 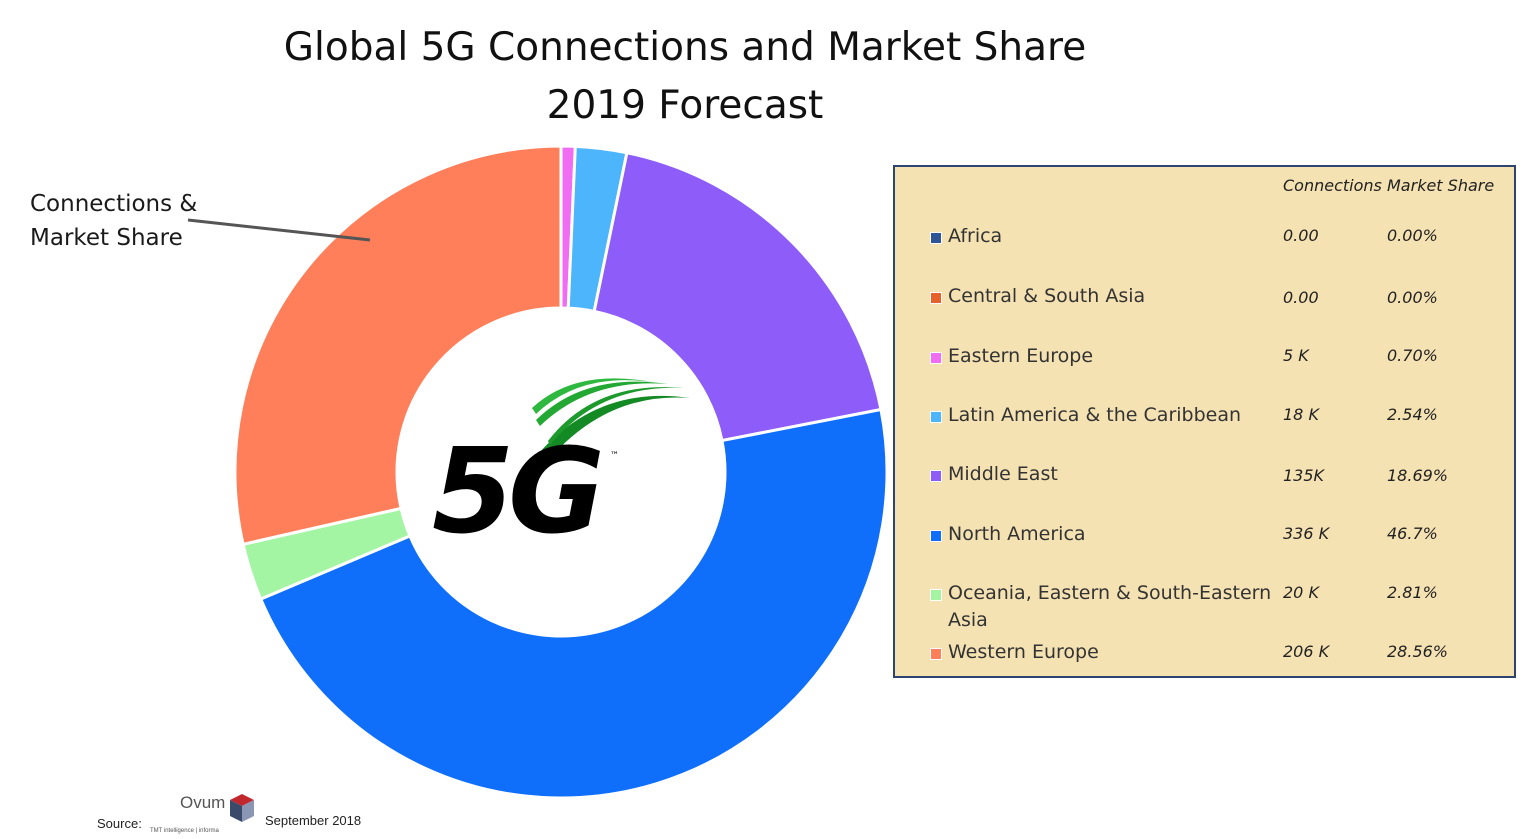 What do you see at coordinates (1047, 296) in the screenshot?
I see `legend-region-name: Central & South Asia` at bounding box center [1047, 296].